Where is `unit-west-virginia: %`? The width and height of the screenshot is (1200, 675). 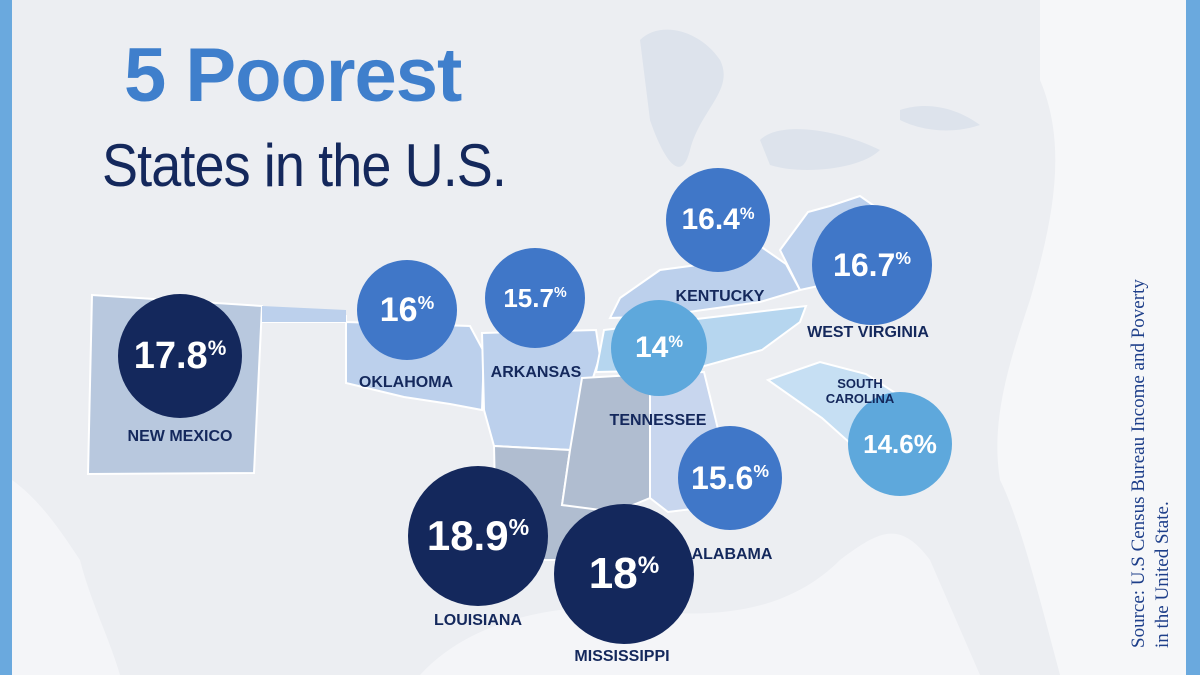 unit-west-virginia: % is located at coordinates (903, 258).